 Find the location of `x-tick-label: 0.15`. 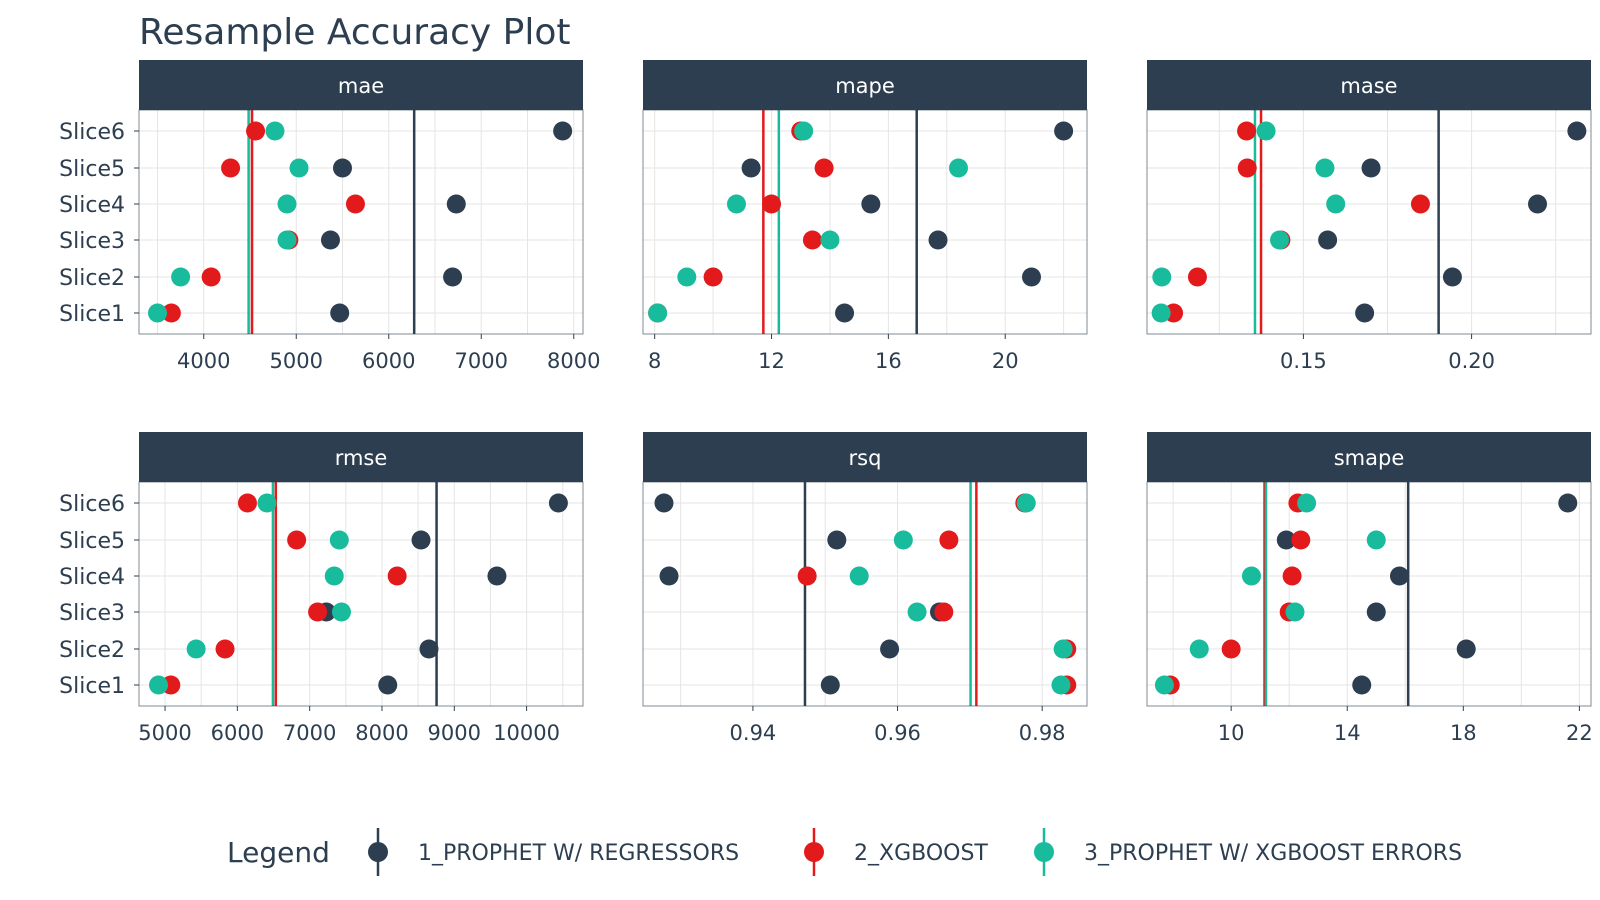

x-tick-label: 0.15 is located at coordinates (1303, 361).